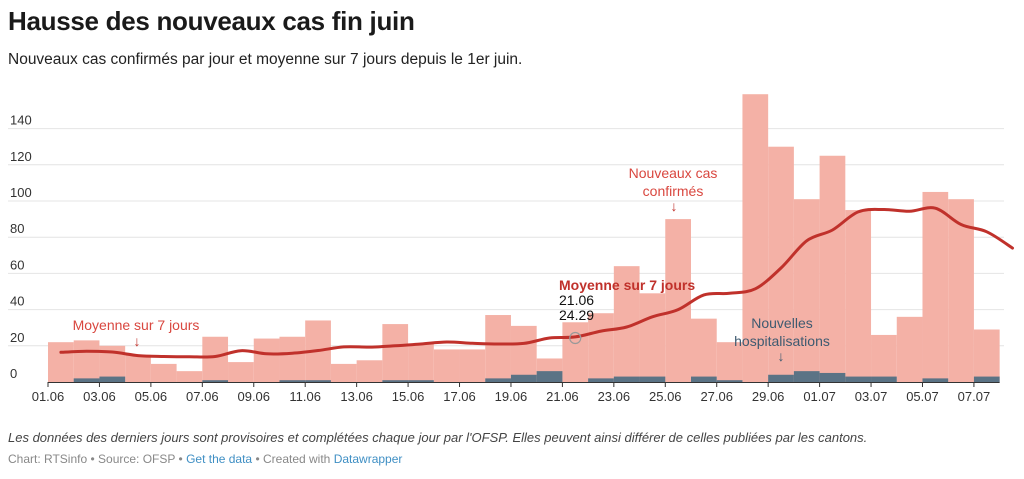  I want to click on annotation-hosp-line2: hospitalisations, so click(782, 341).